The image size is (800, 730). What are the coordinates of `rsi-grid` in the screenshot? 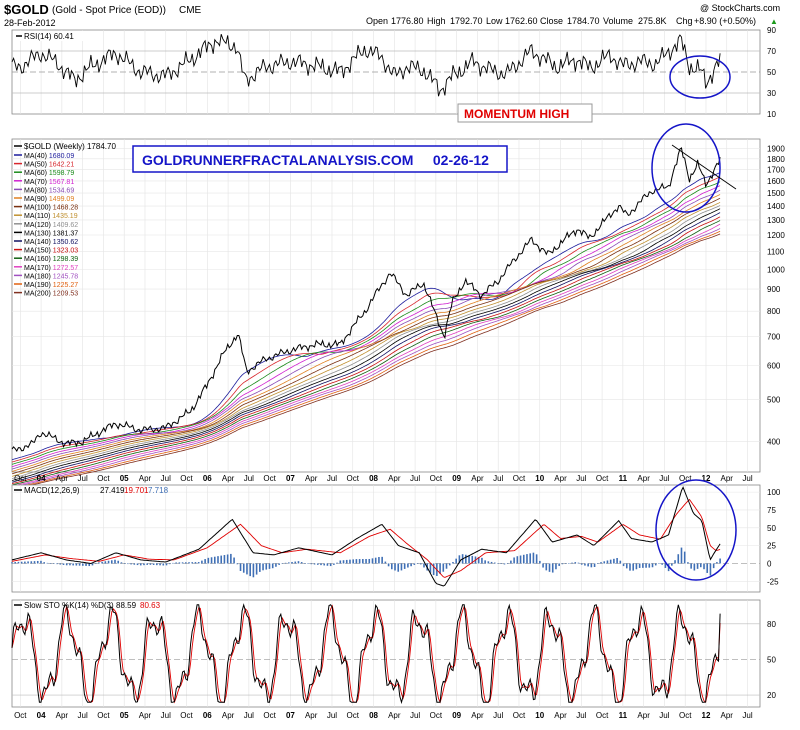 It's located at (386, 72).